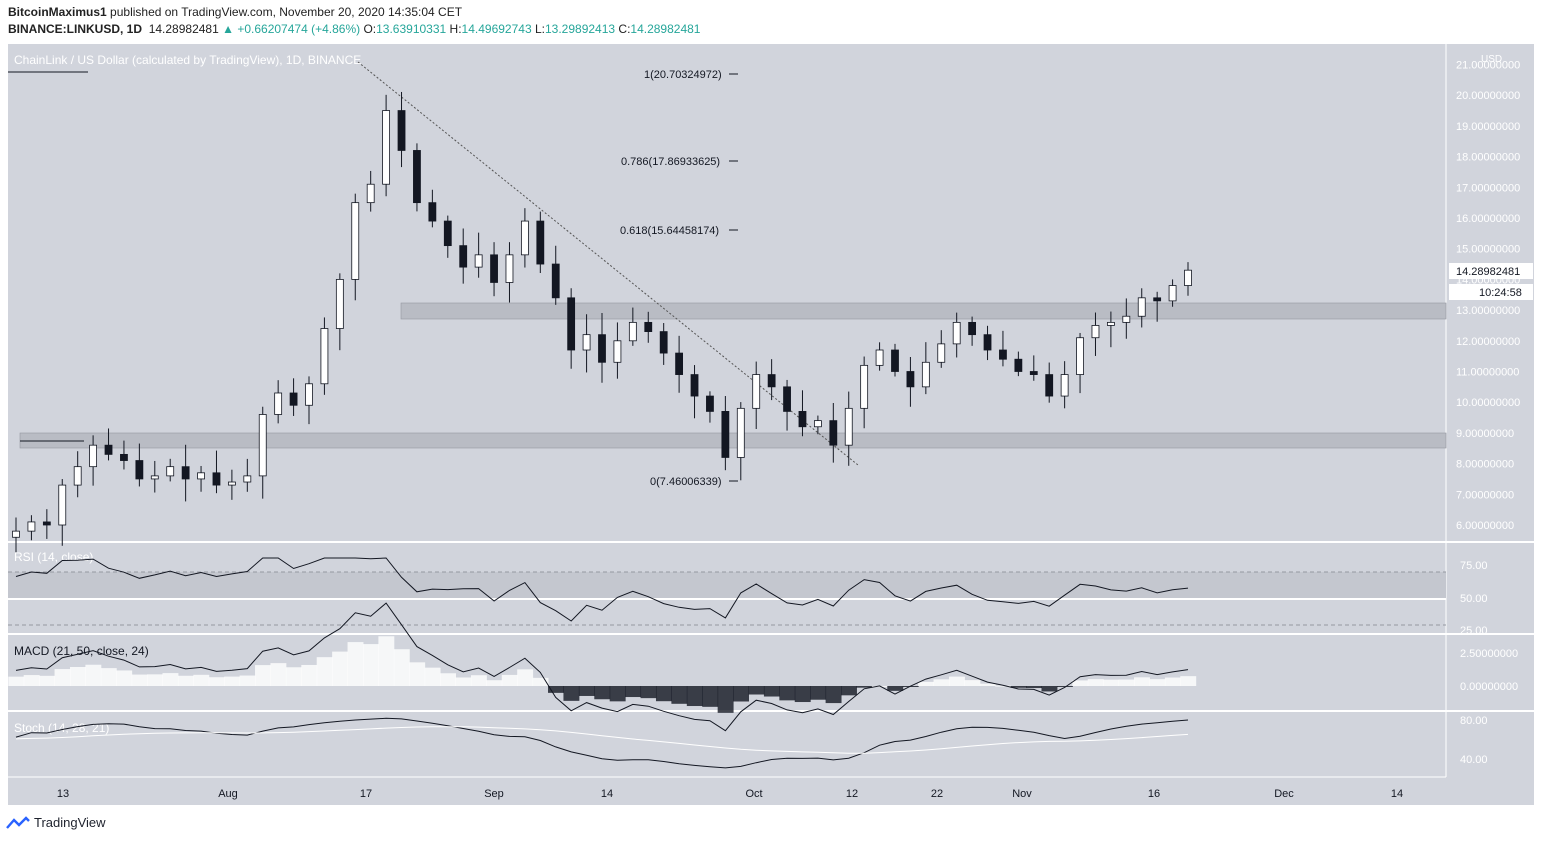 The image size is (1541, 843). I want to click on upper-support-zone, so click(923, 311).